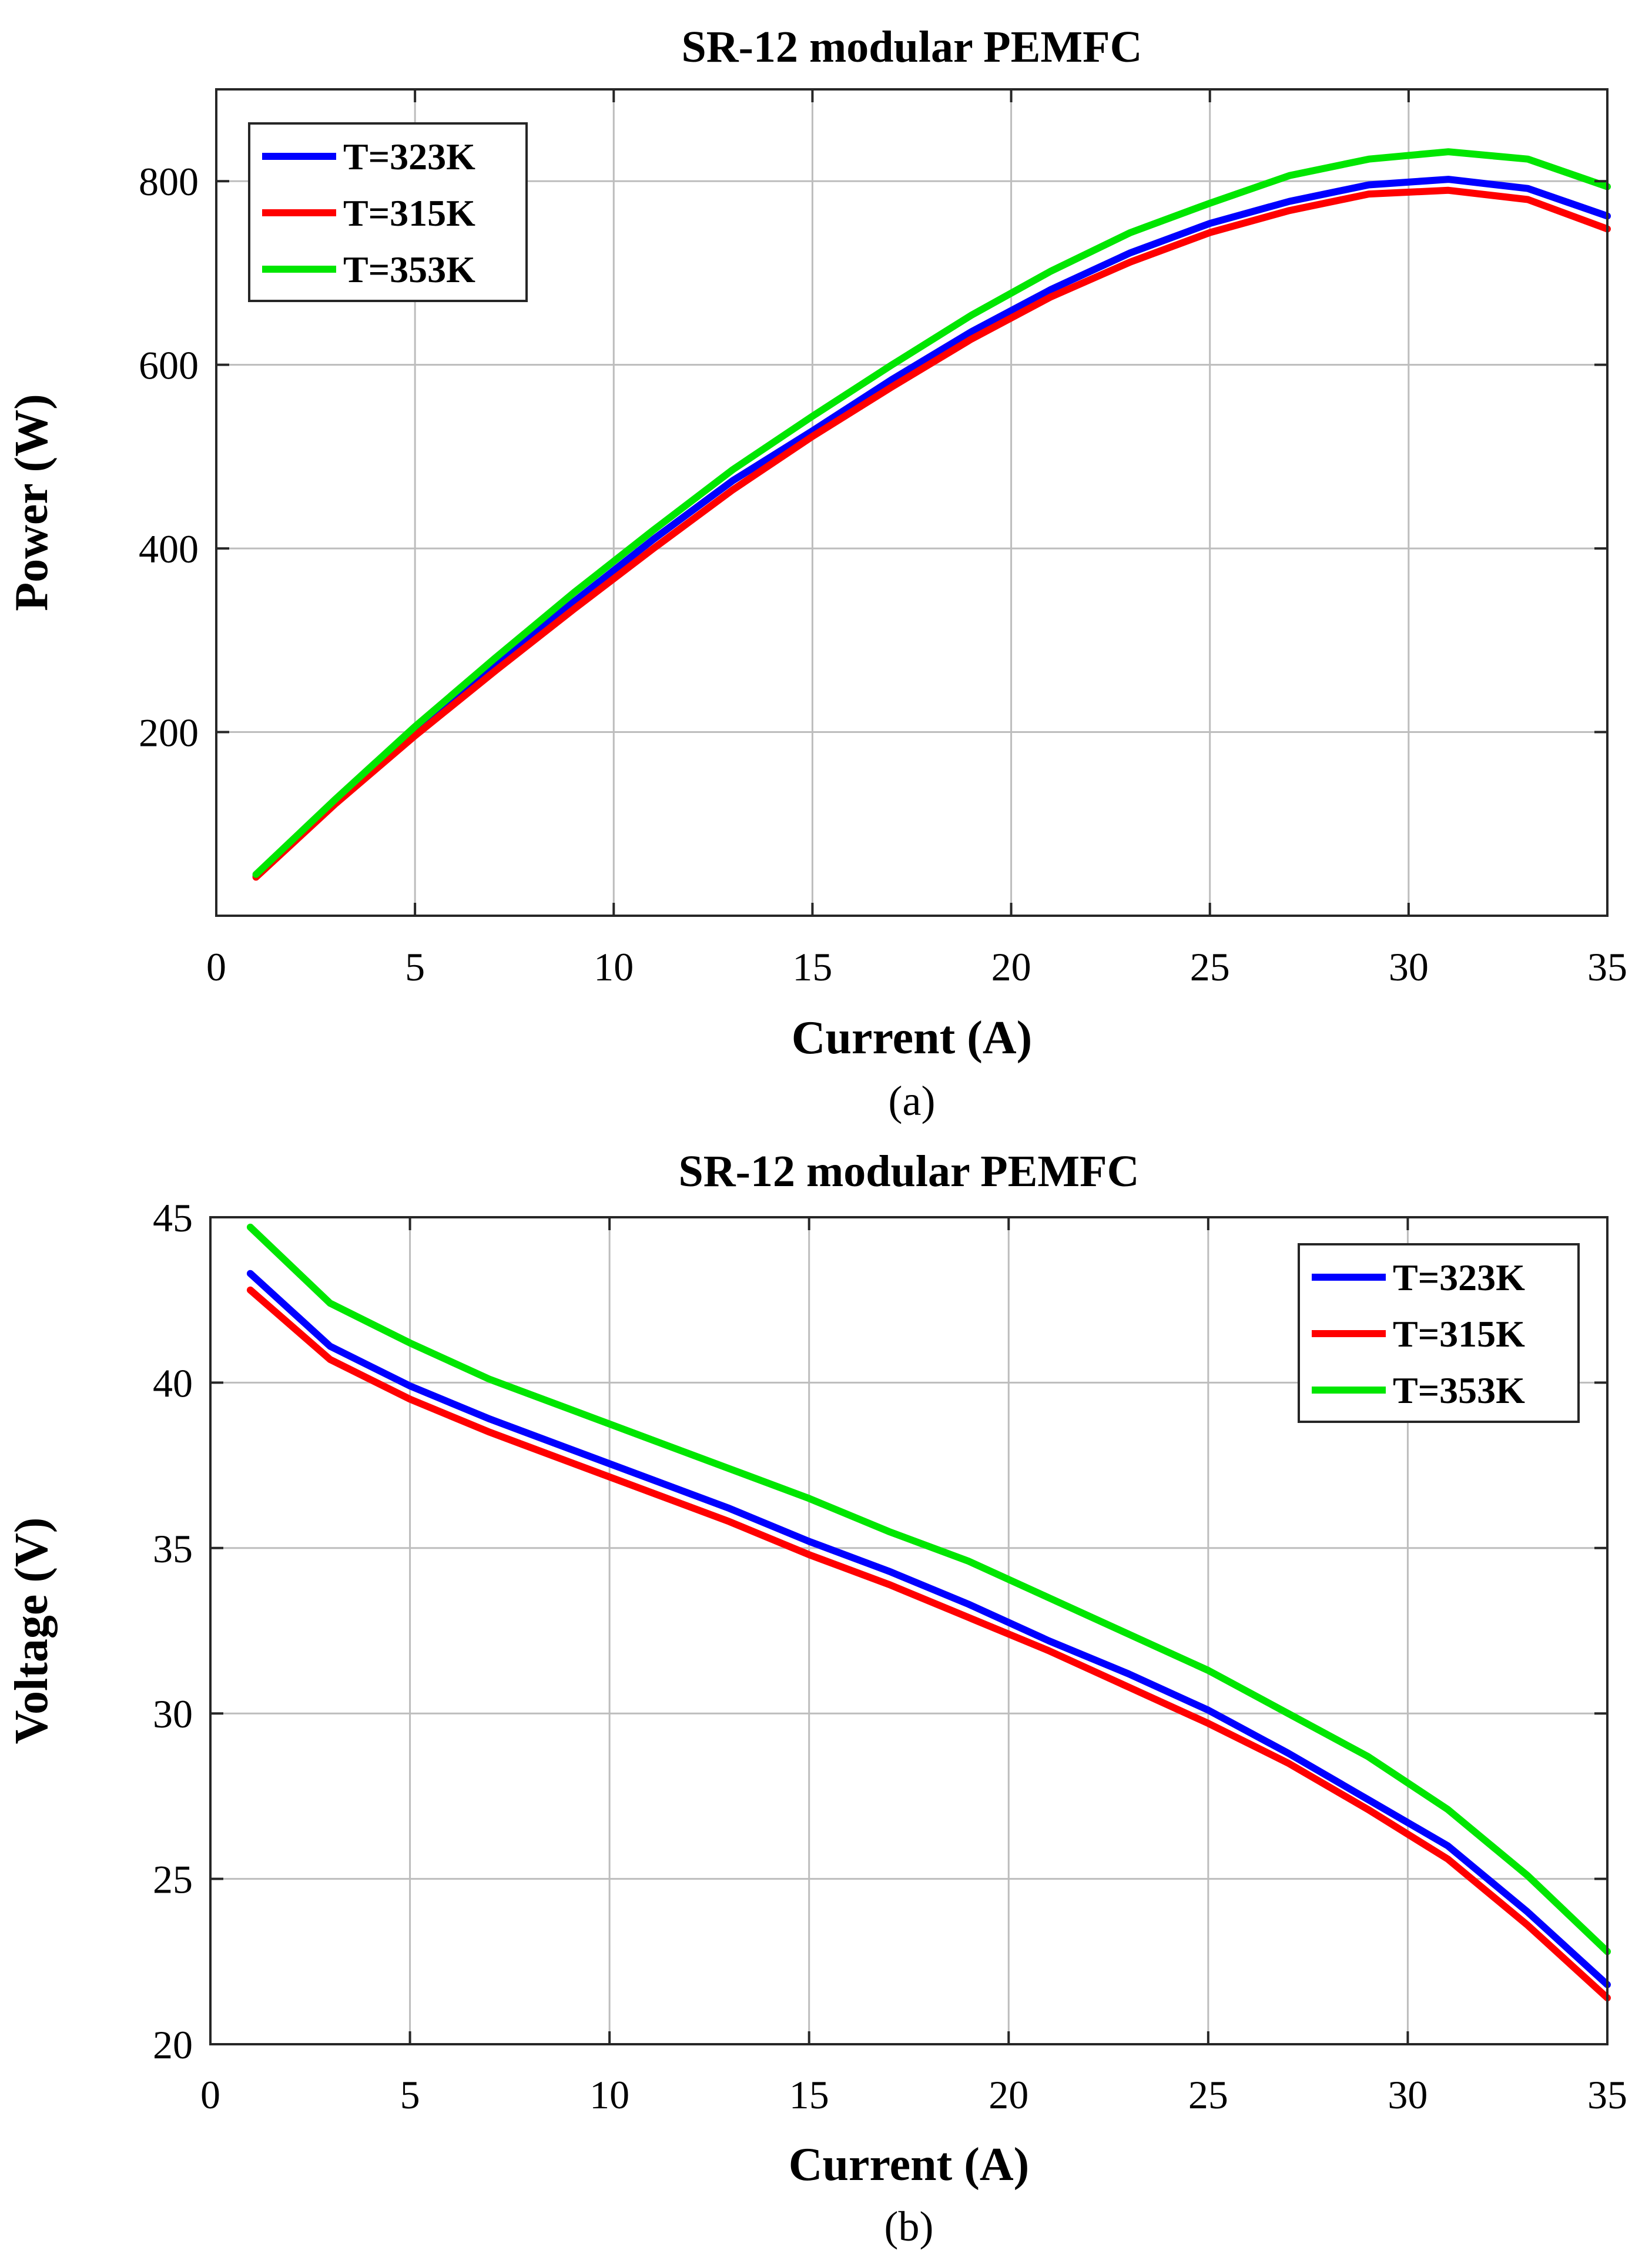 This screenshot has width=1652, height=2257. Describe the element at coordinates (32, 1631) in the screenshot. I see `y-axis-label: Voltage (V)` at that location.